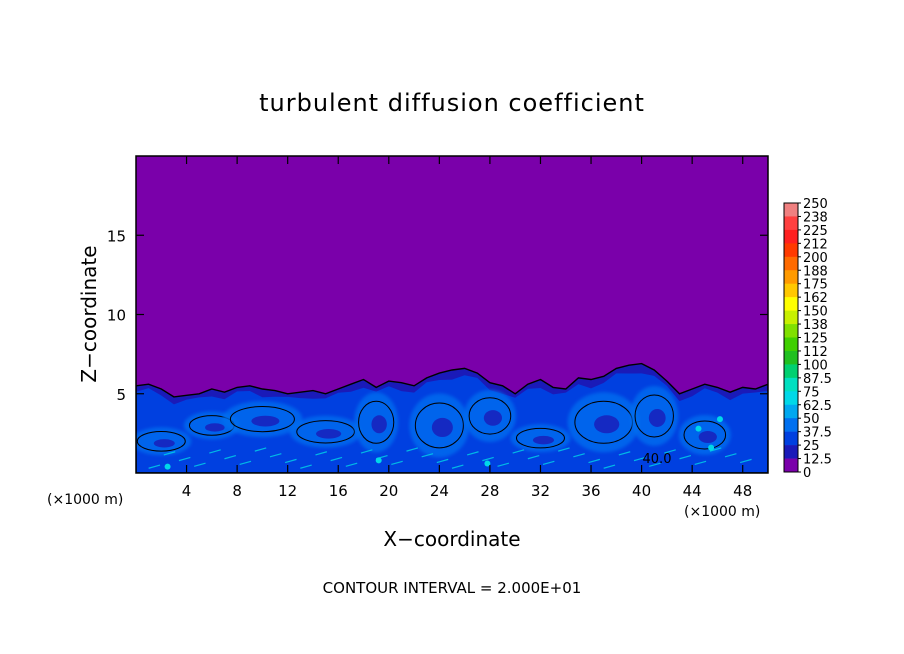  Describe the element at coordinates (287, 491) in the screenshot. I see `x-tick-label: 12` at that location.